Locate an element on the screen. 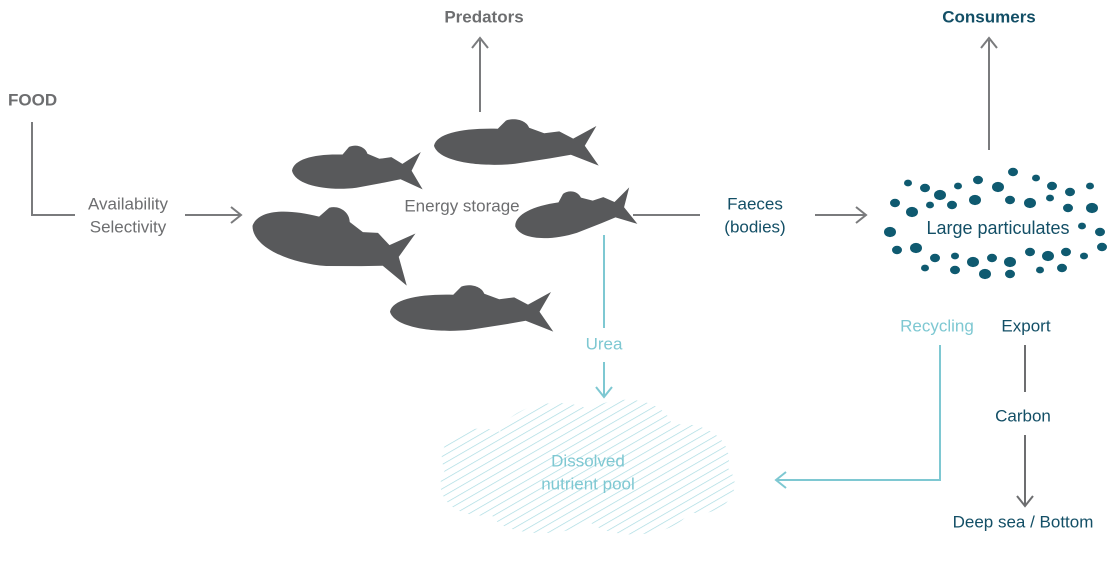  urea-label: Urea is located at coordinates (604, 343).